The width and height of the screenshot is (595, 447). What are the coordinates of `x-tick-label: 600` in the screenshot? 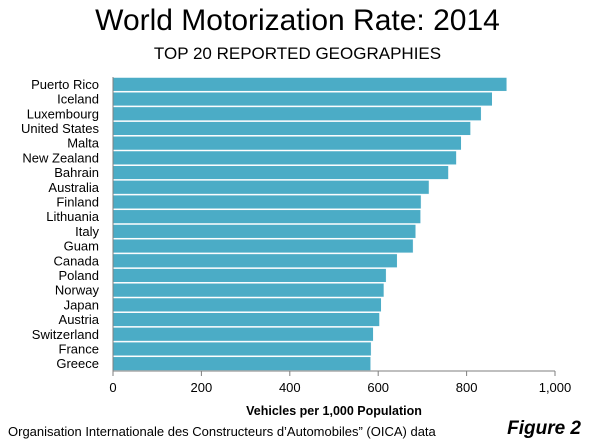 It's located at (378, 387).